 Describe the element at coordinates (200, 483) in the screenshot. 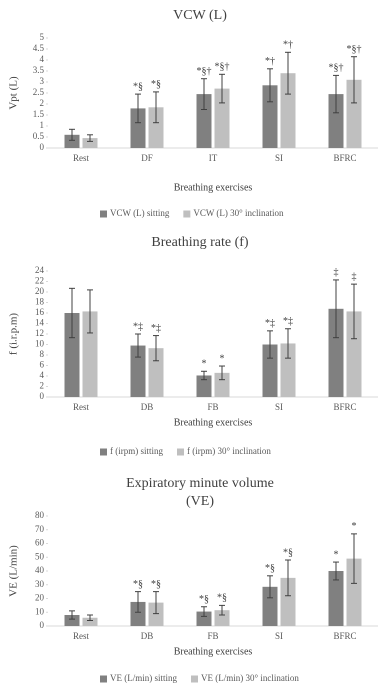

I see `chart-title: Expiratory minute volume` at that location.